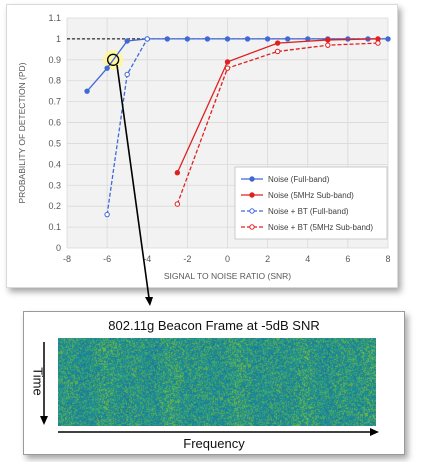 The image size is (434, 462). What do you see at coordinates (320, 227) in the screenshot?
I see `legend-label: Noise + BT (5MHz Sub-band)` at bounding box center [320, 227].